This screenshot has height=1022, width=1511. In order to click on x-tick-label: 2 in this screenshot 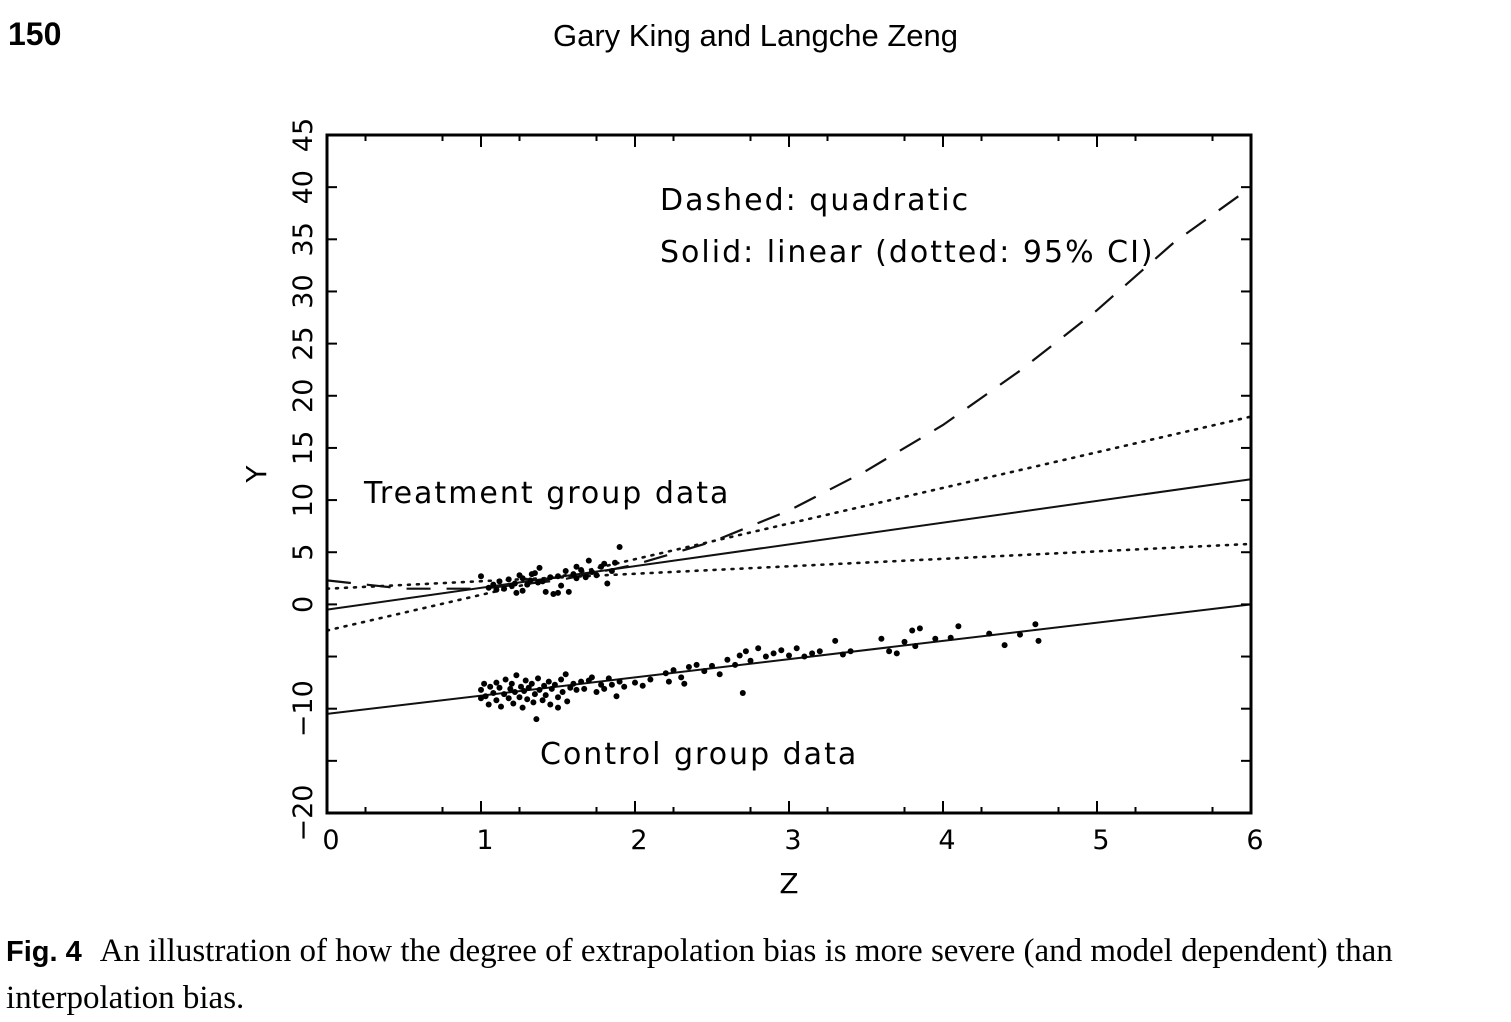, I will do `click(638, 840)`.